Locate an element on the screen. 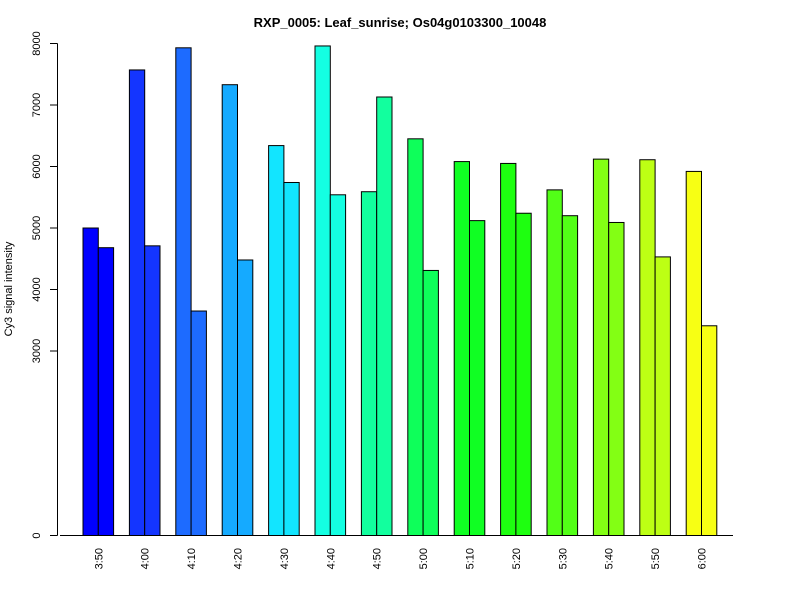 Image resolution: width=800 pixels, height=600 pixels. bar-600-s2 is located at coordinates (709, 430).